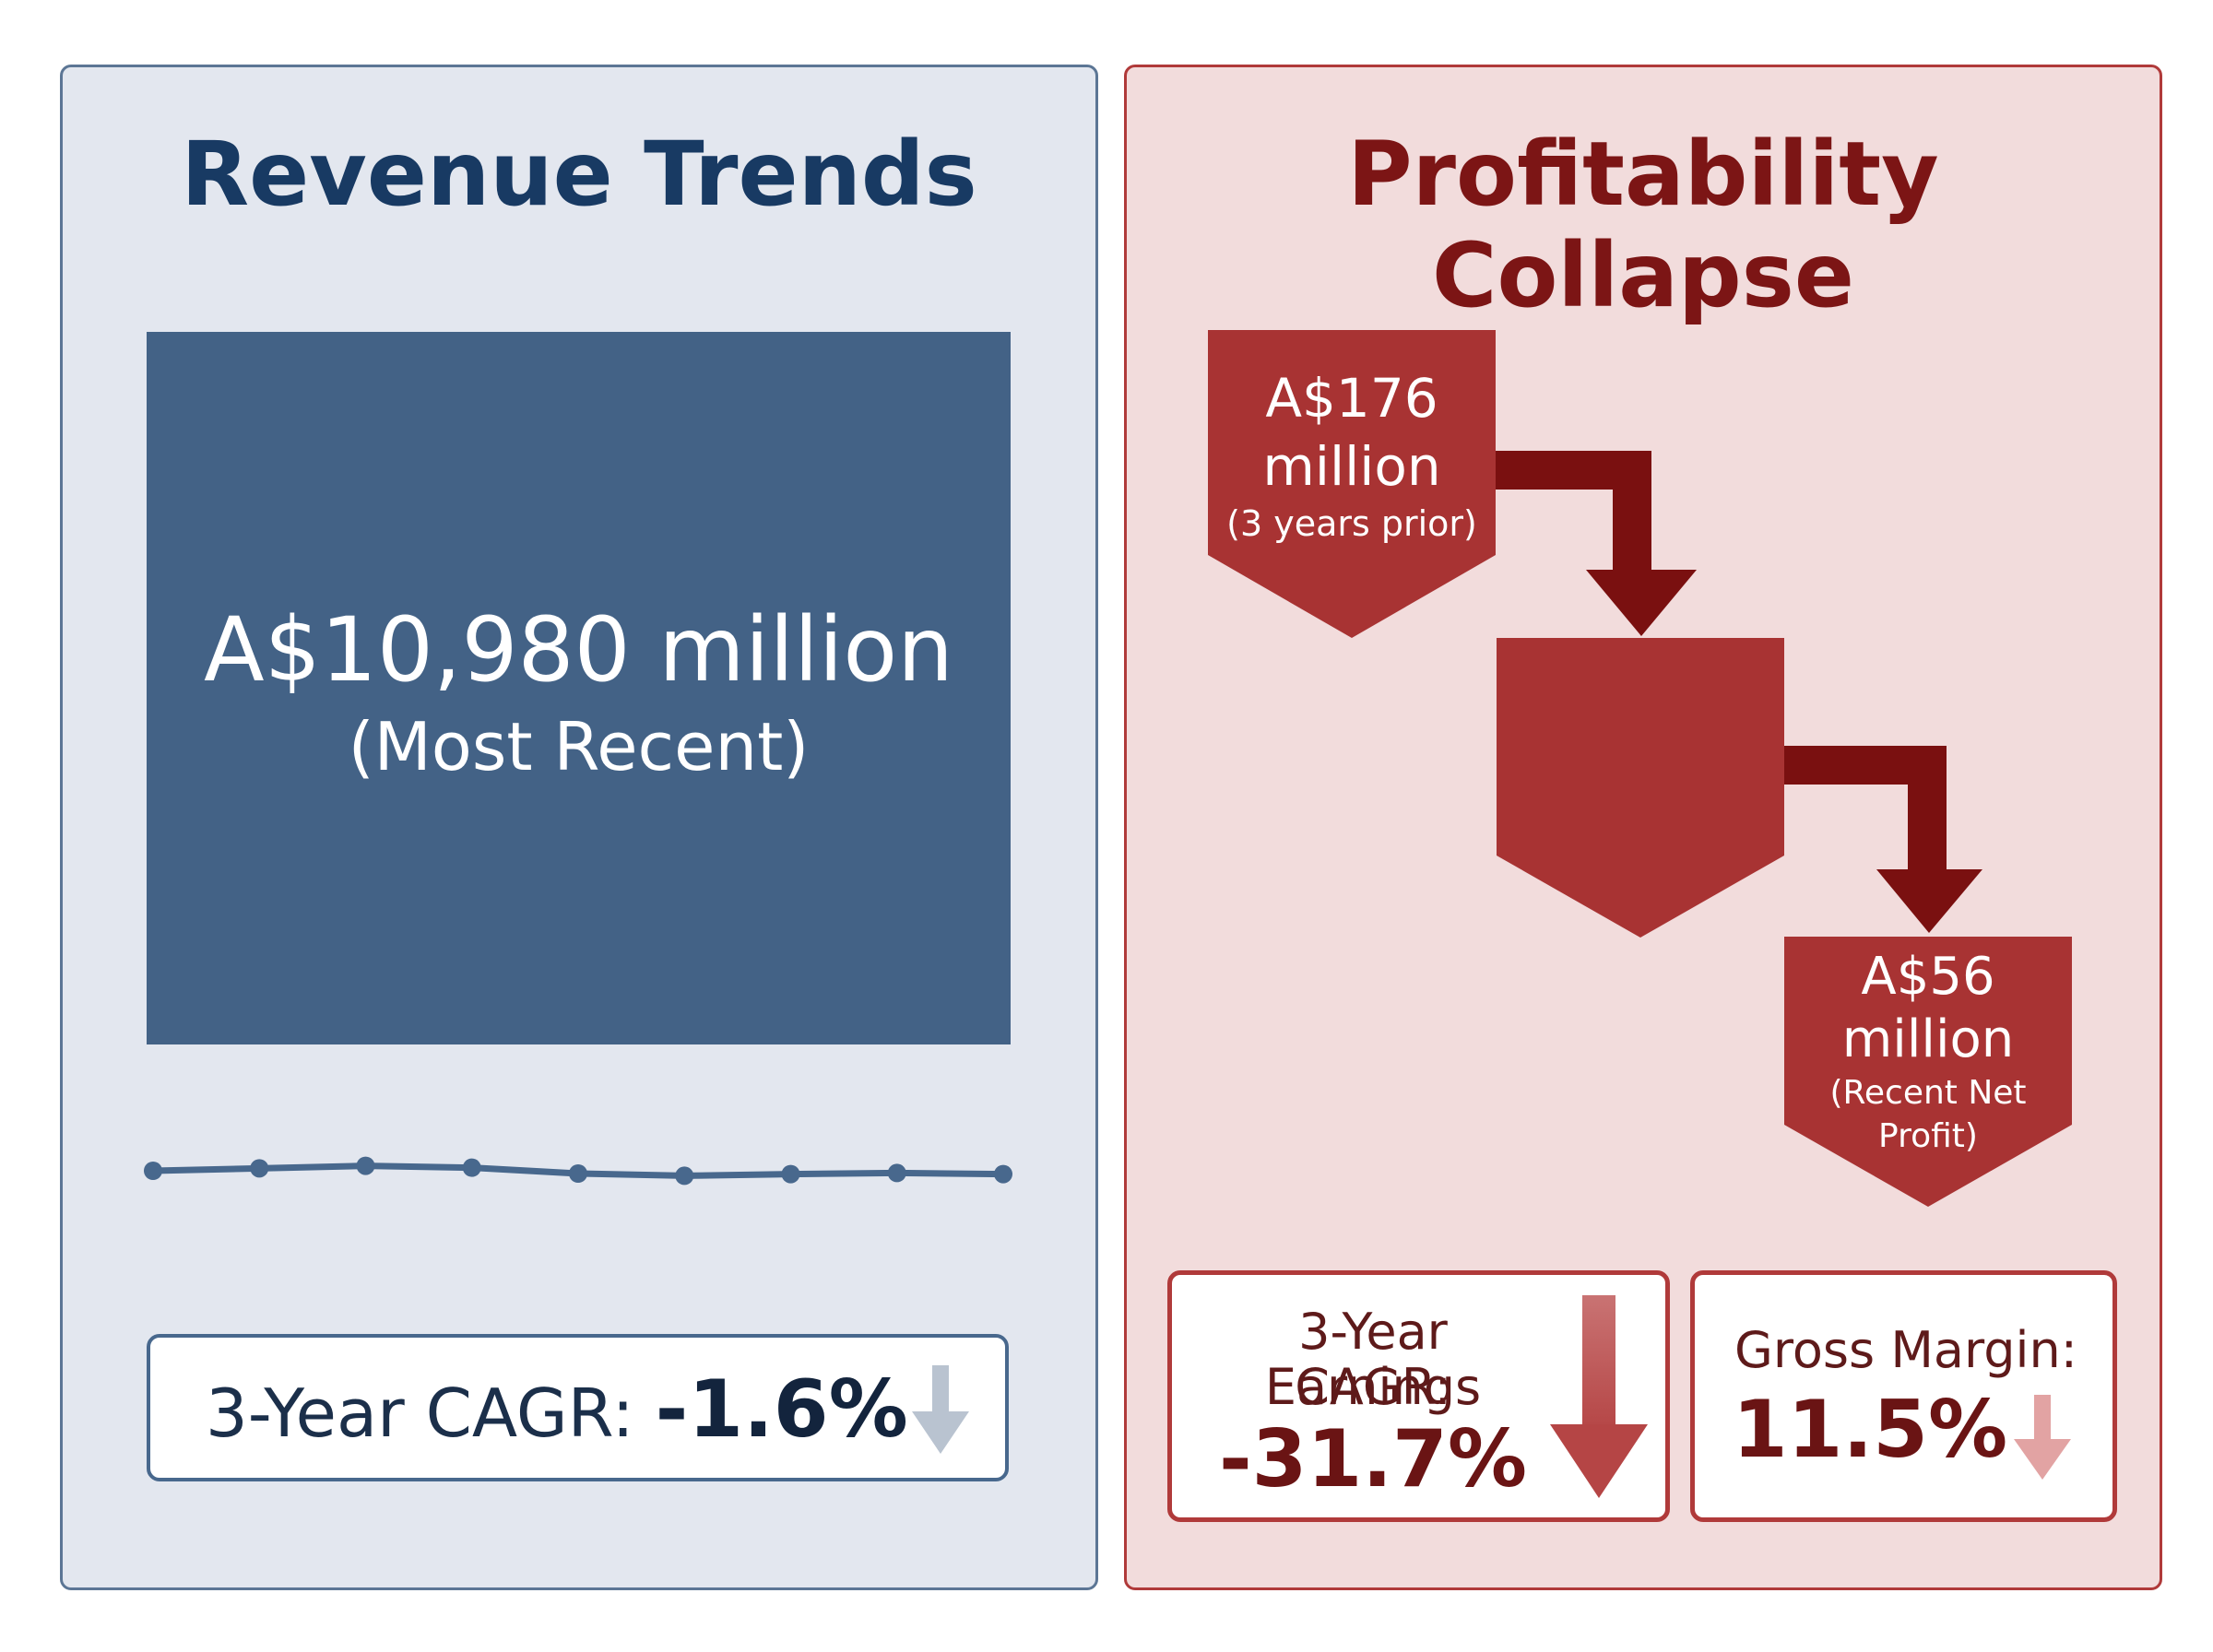  I want to click on trend-points, so click(578, 1171).